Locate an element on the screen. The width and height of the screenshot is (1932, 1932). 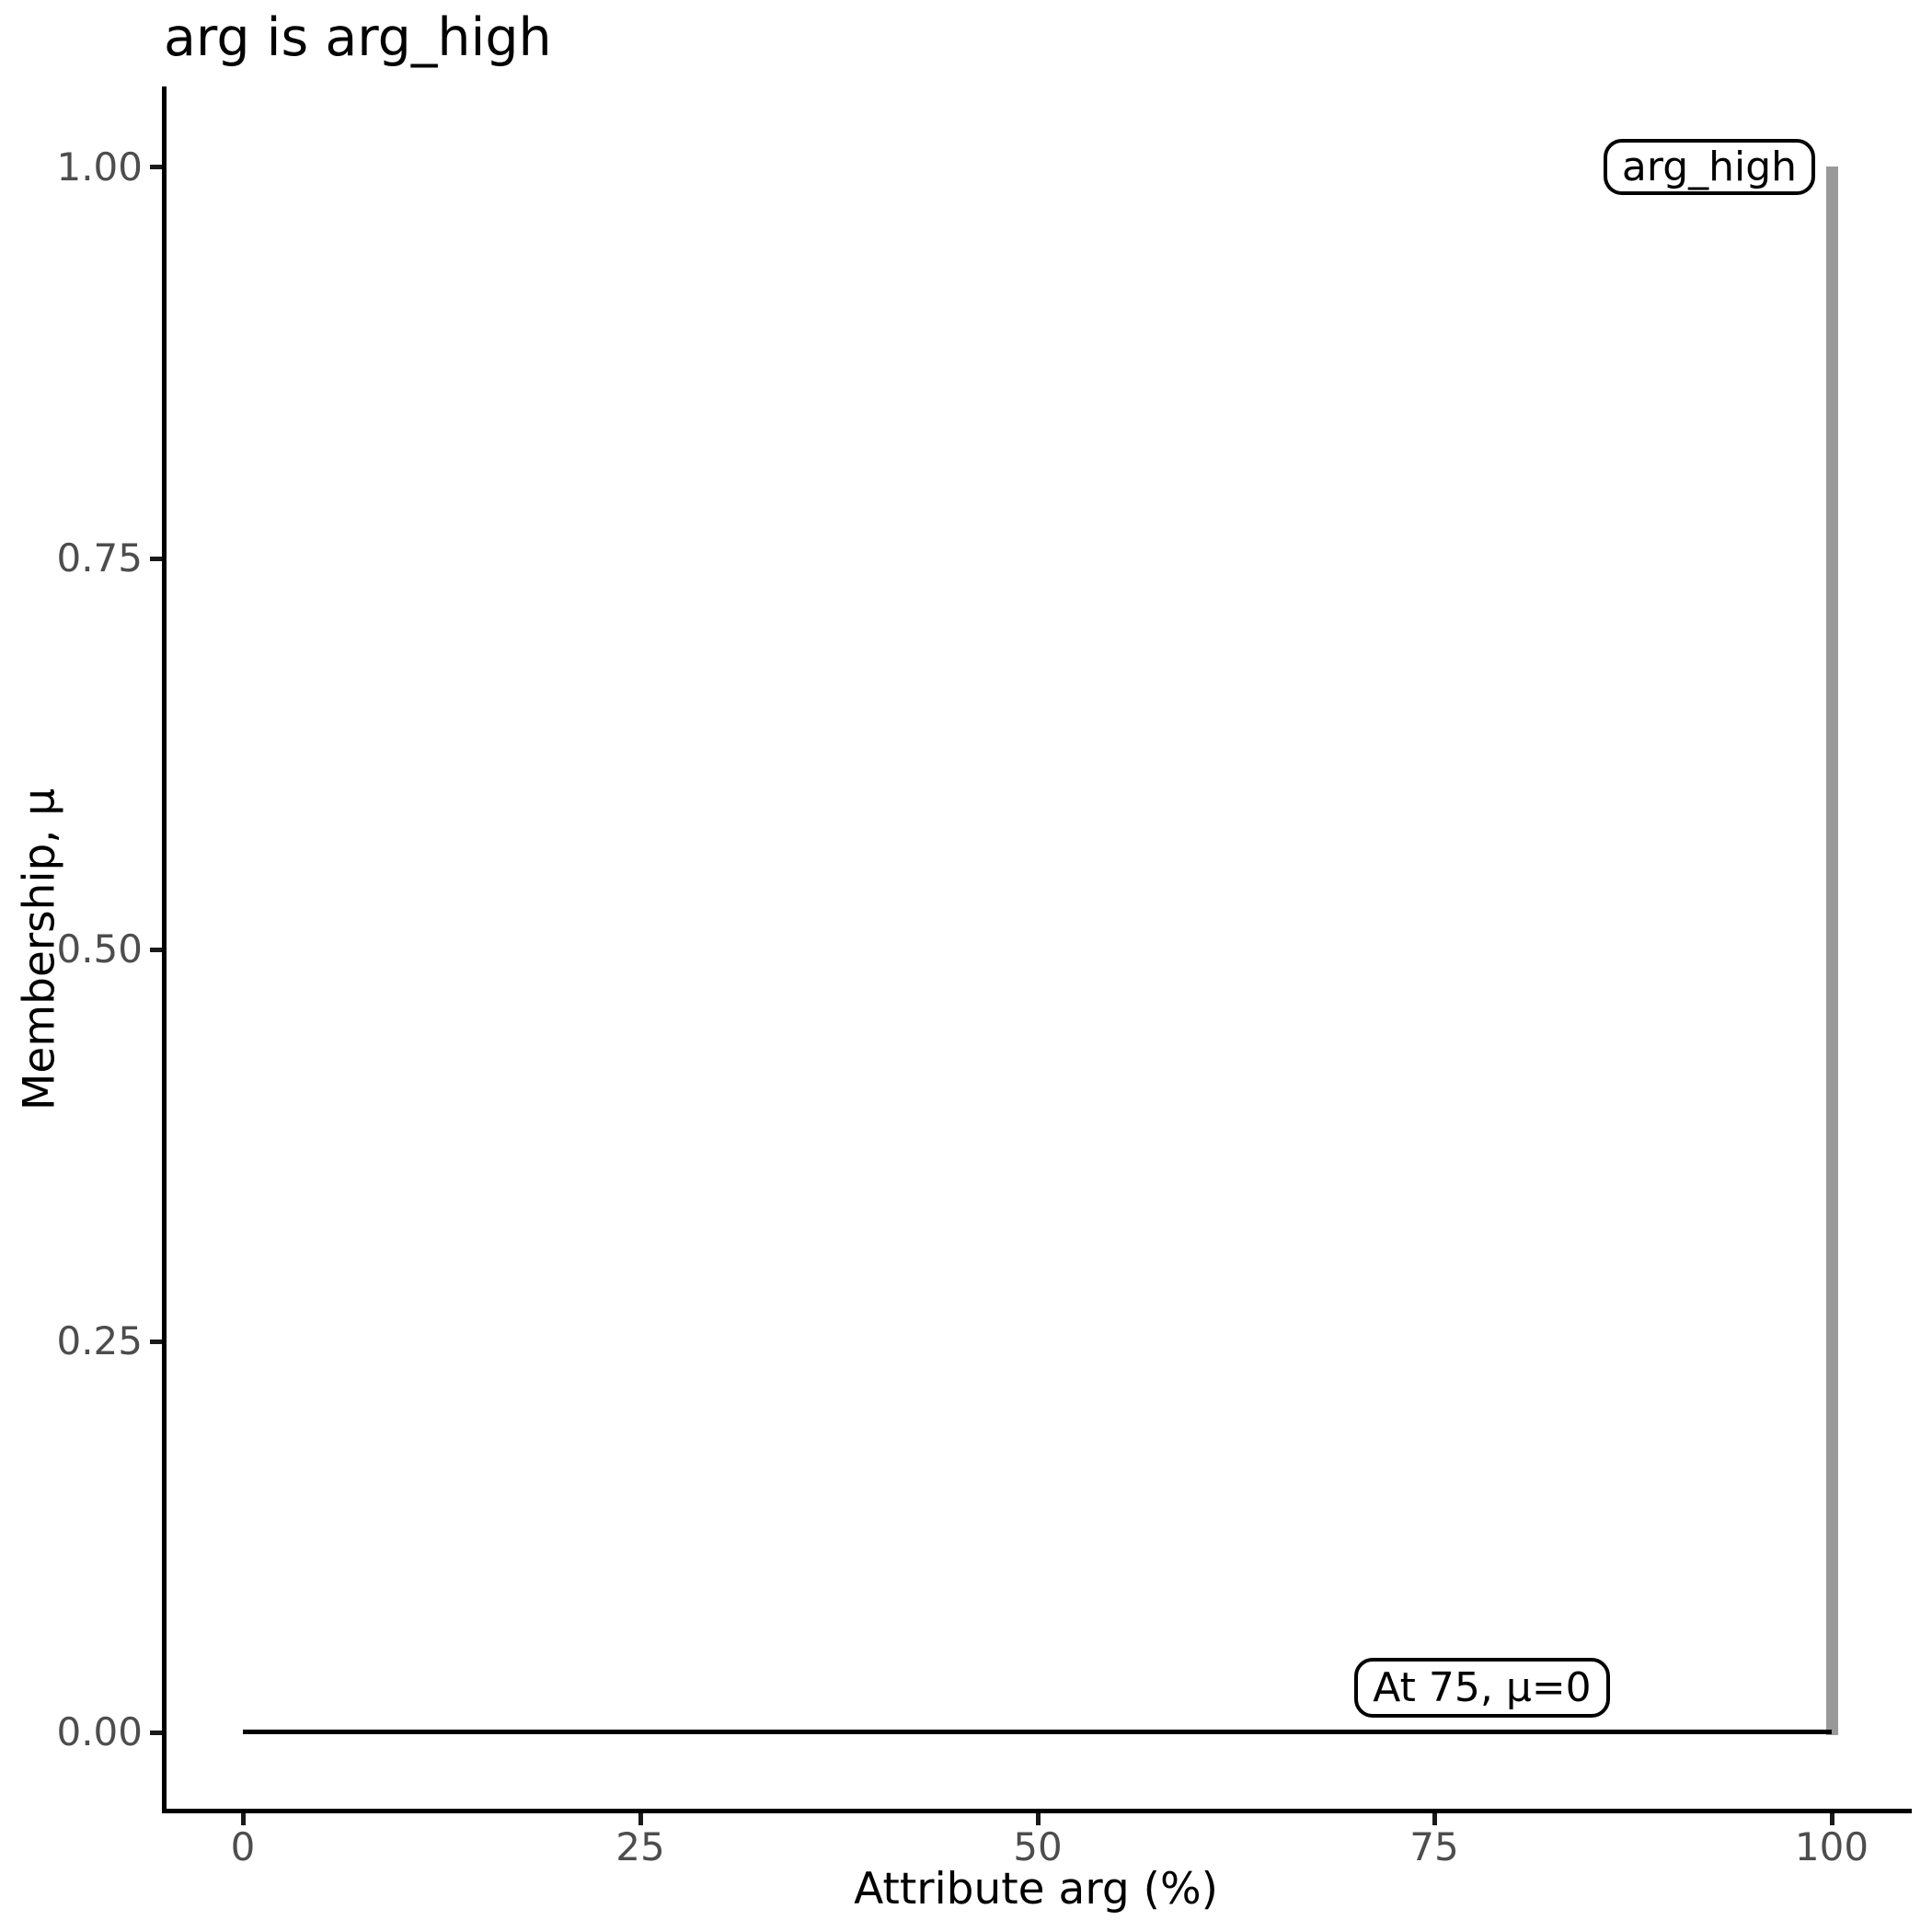
x-tick-label-50: 50 is located at coordinates (1038, 1846).